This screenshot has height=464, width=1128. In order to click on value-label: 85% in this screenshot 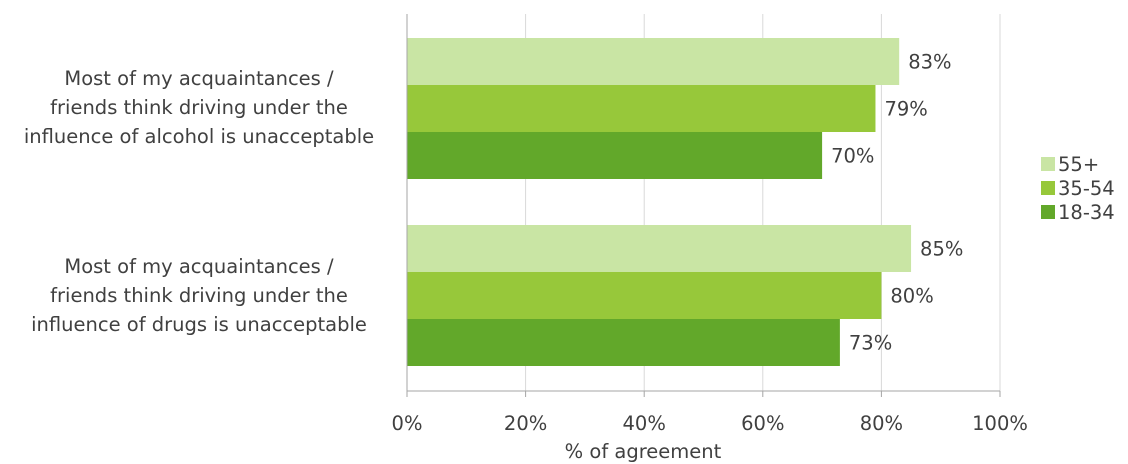, I will do `click(941, 249)`.